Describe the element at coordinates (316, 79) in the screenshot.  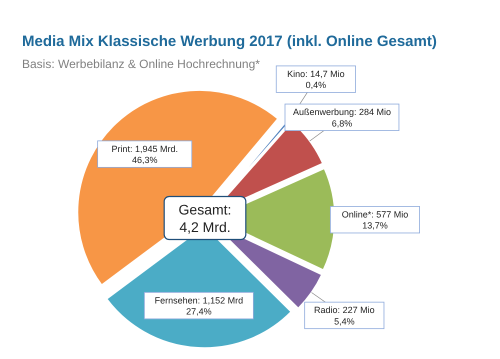
I see `slice-label: Kino: 14,7 Mio 0,4%` at that location.